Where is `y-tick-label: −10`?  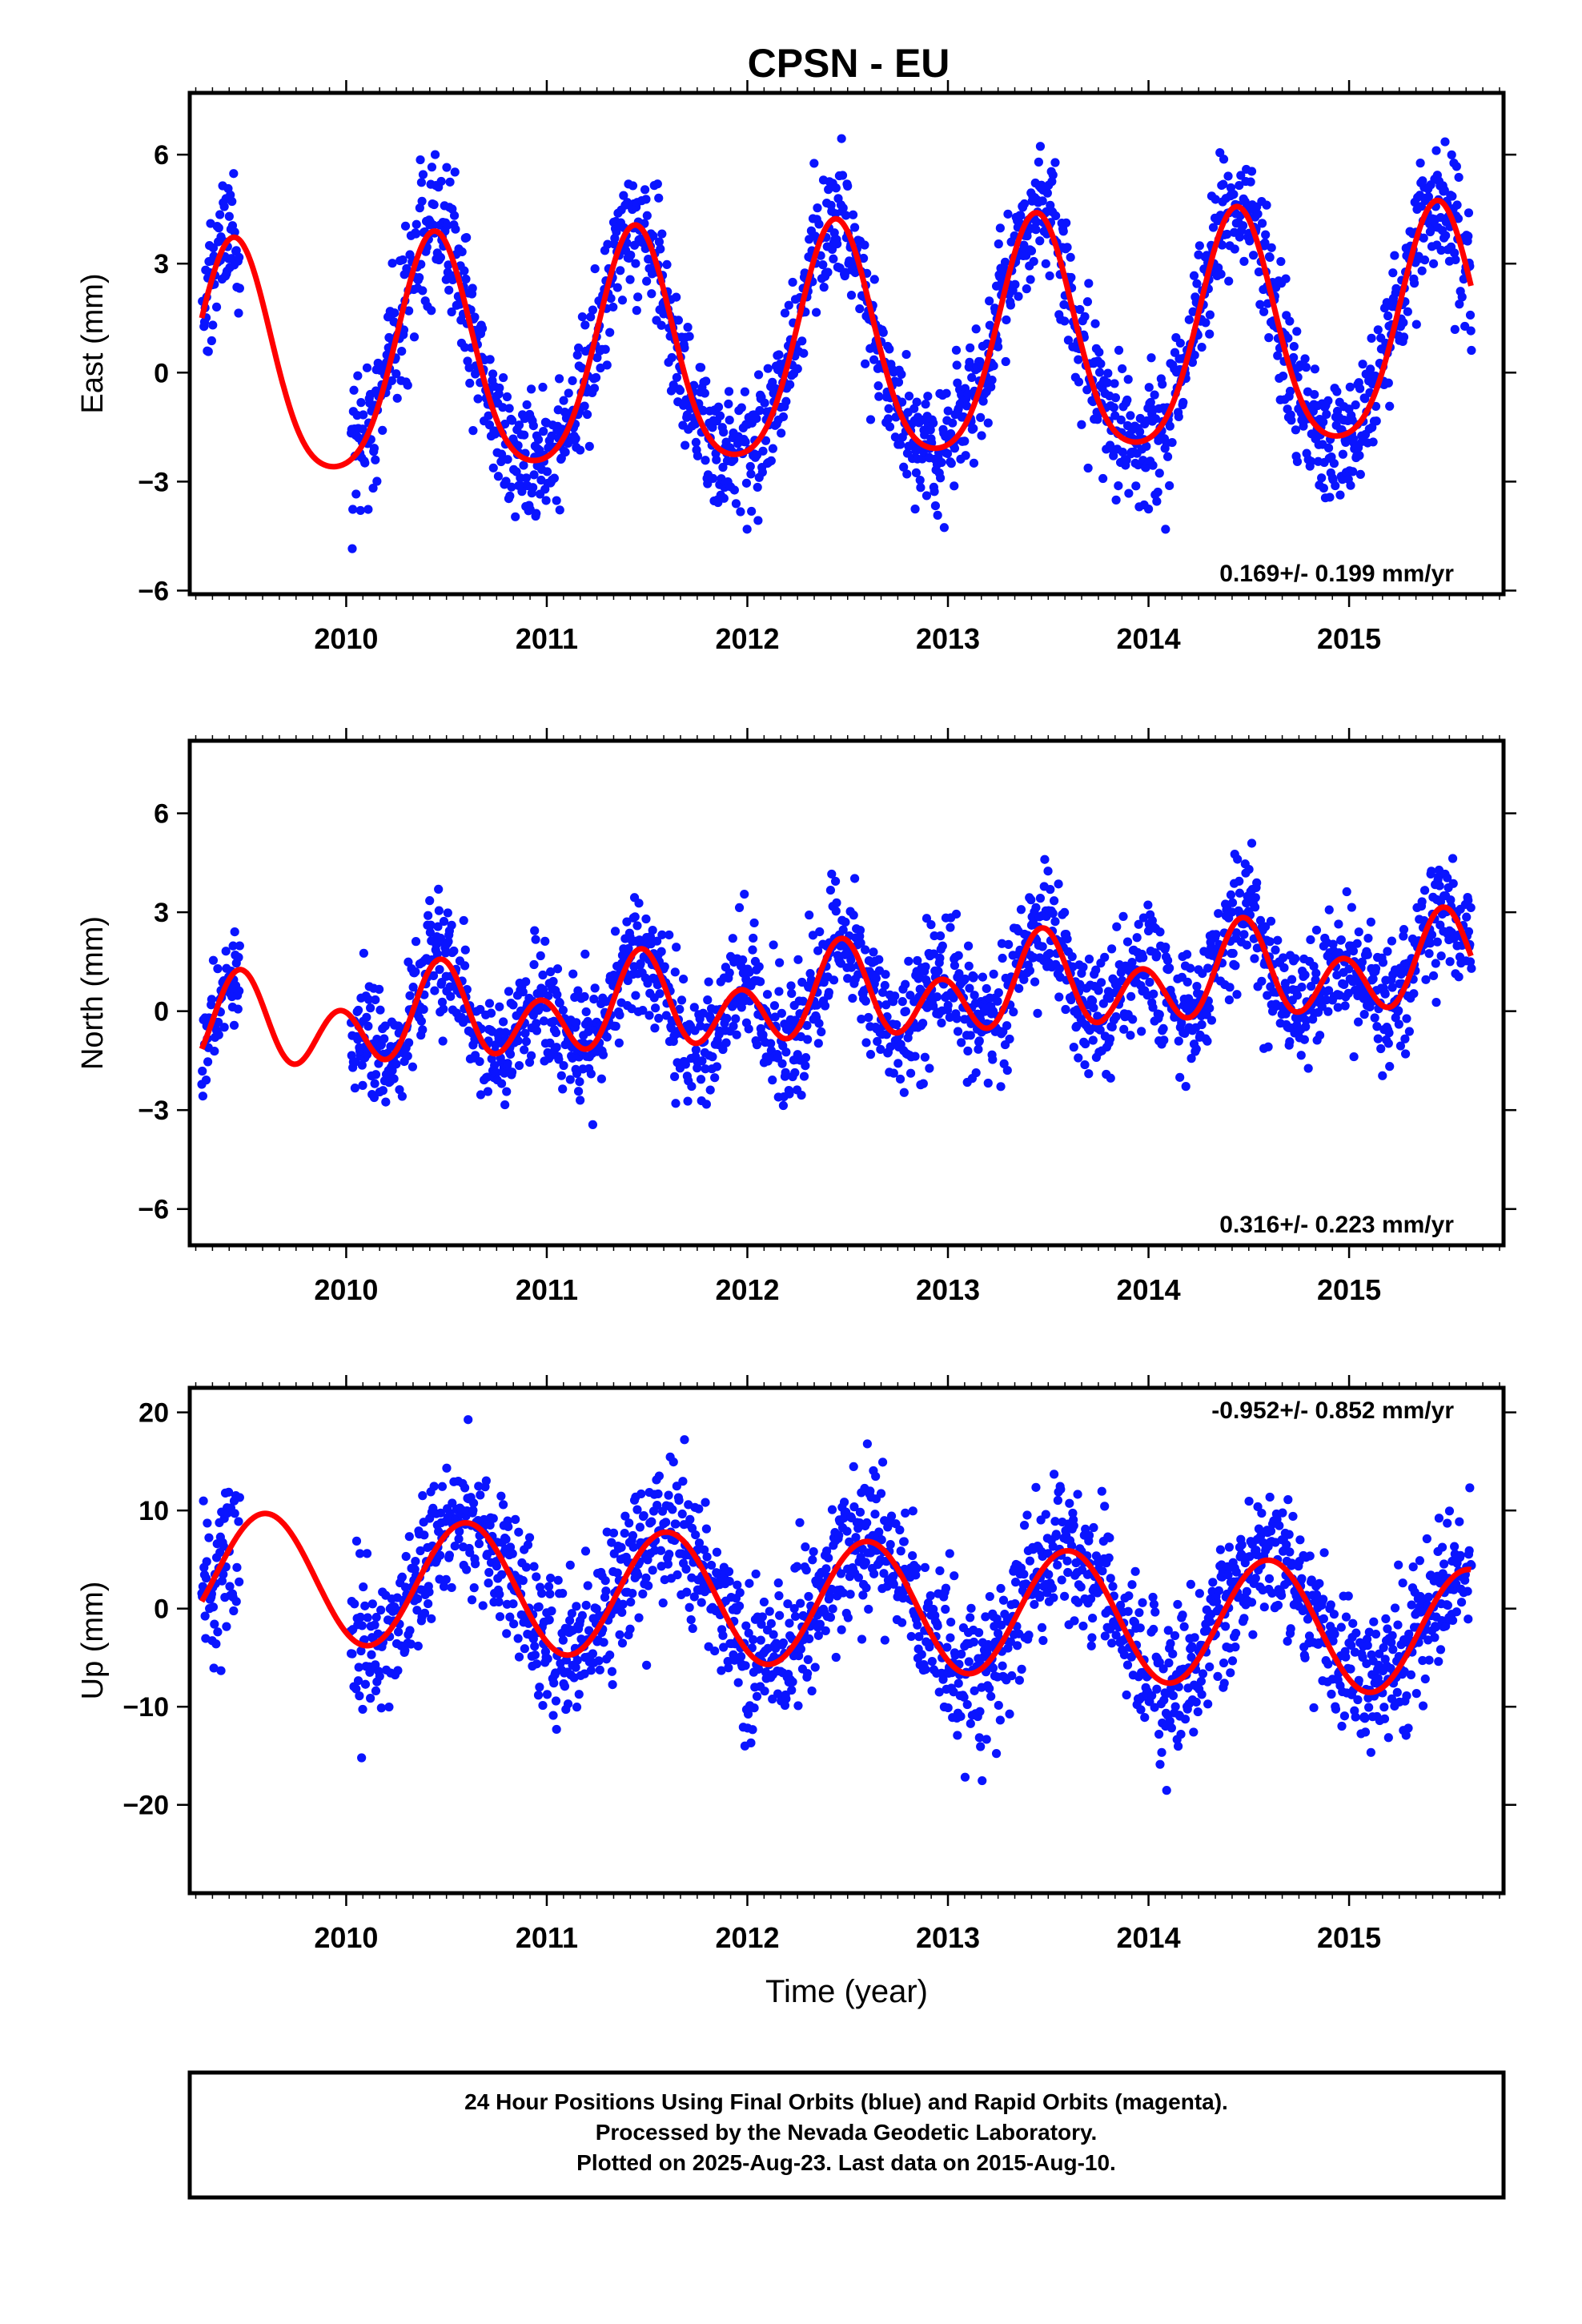
y-tick-label: −10 is located at coordinates (145, 1707).